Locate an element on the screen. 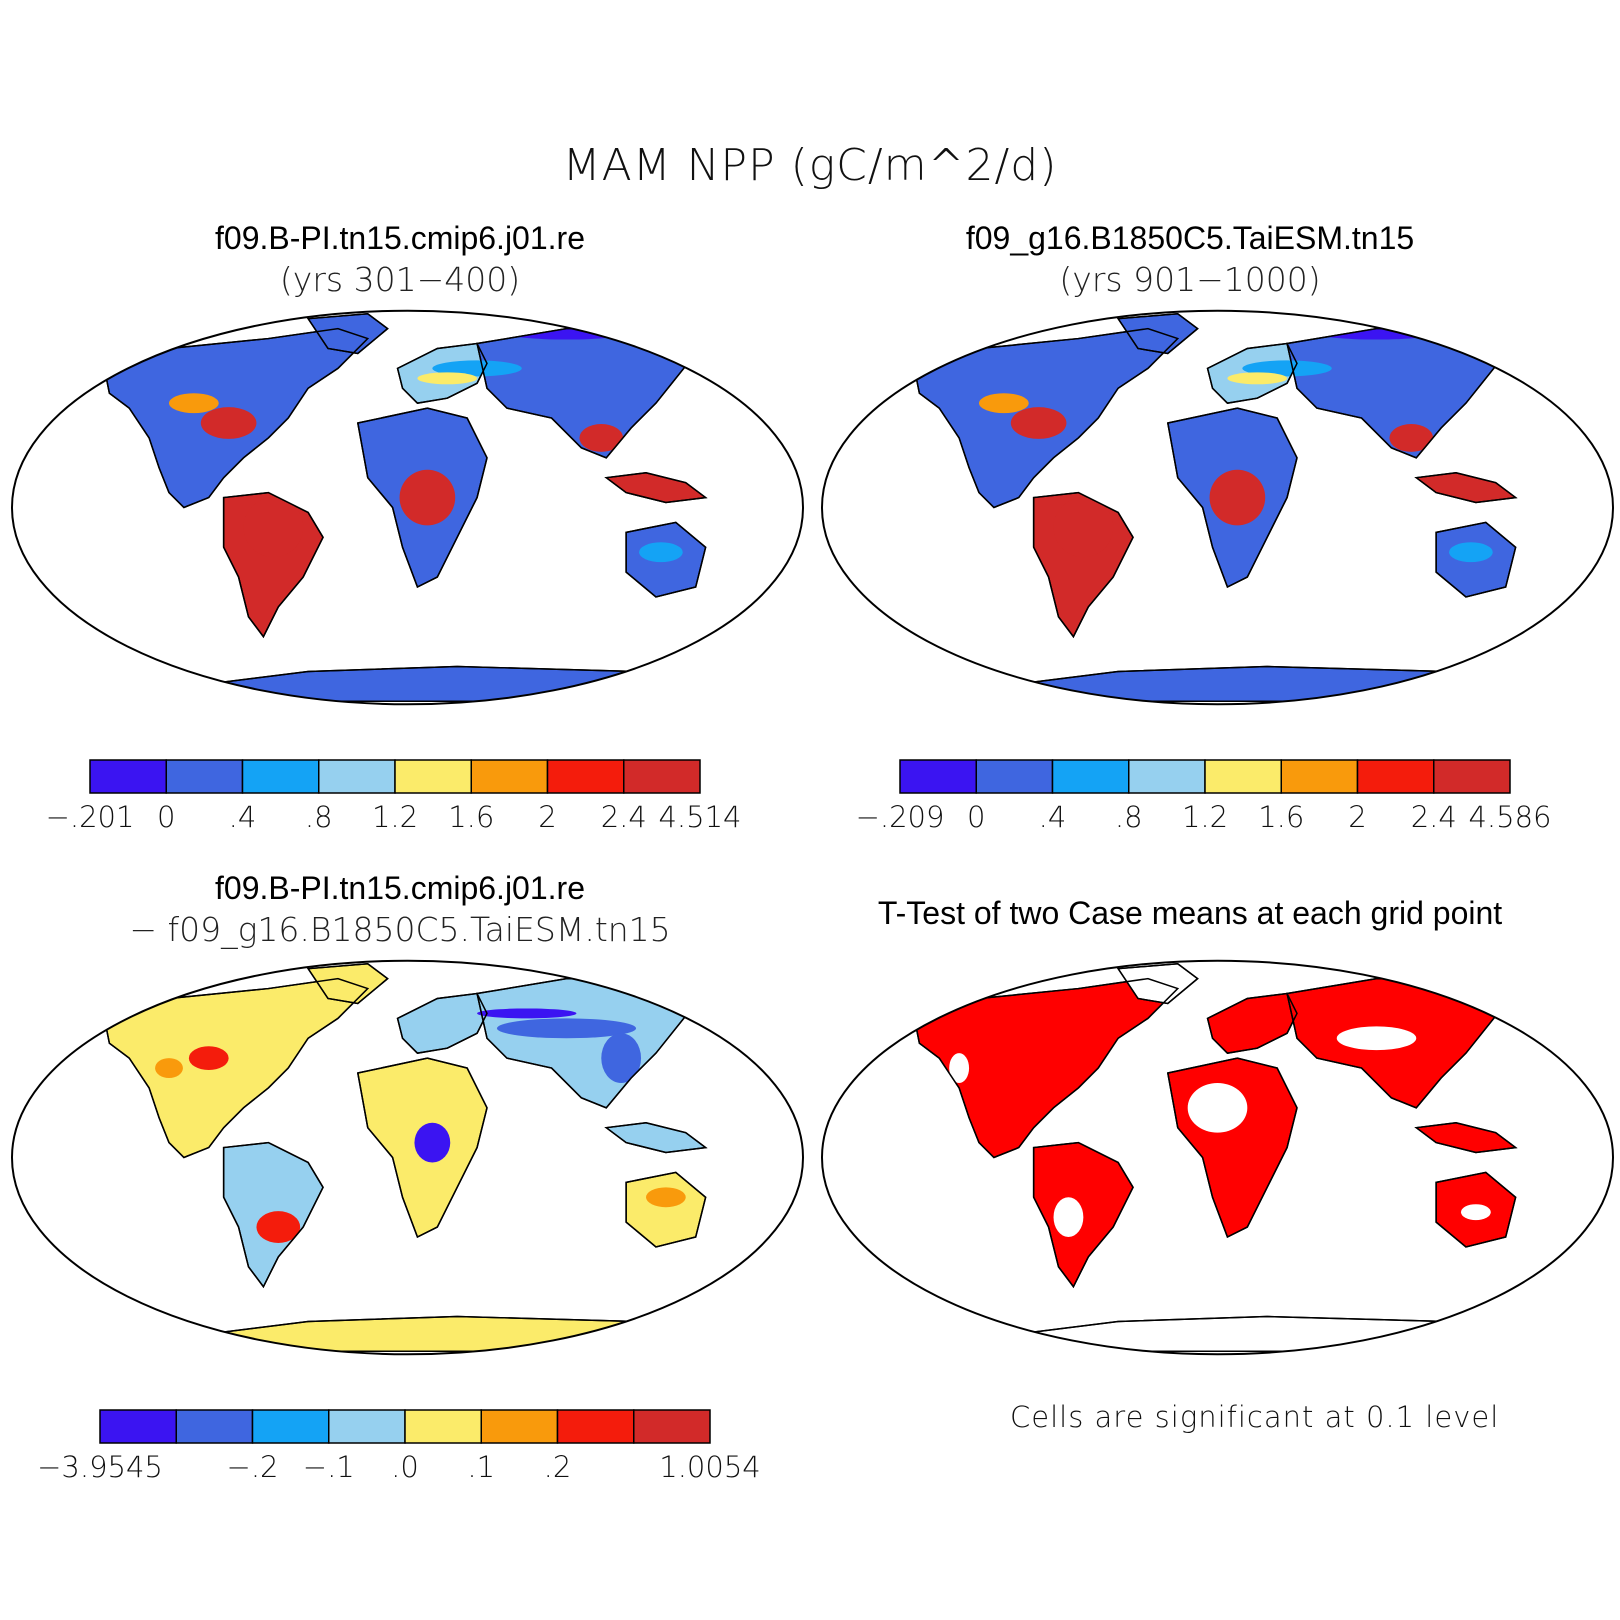  colorbar-diff: −3.9545 −.2 −.1 .0 .1 .2 1.0054 is located at coordinates (399, 1446).